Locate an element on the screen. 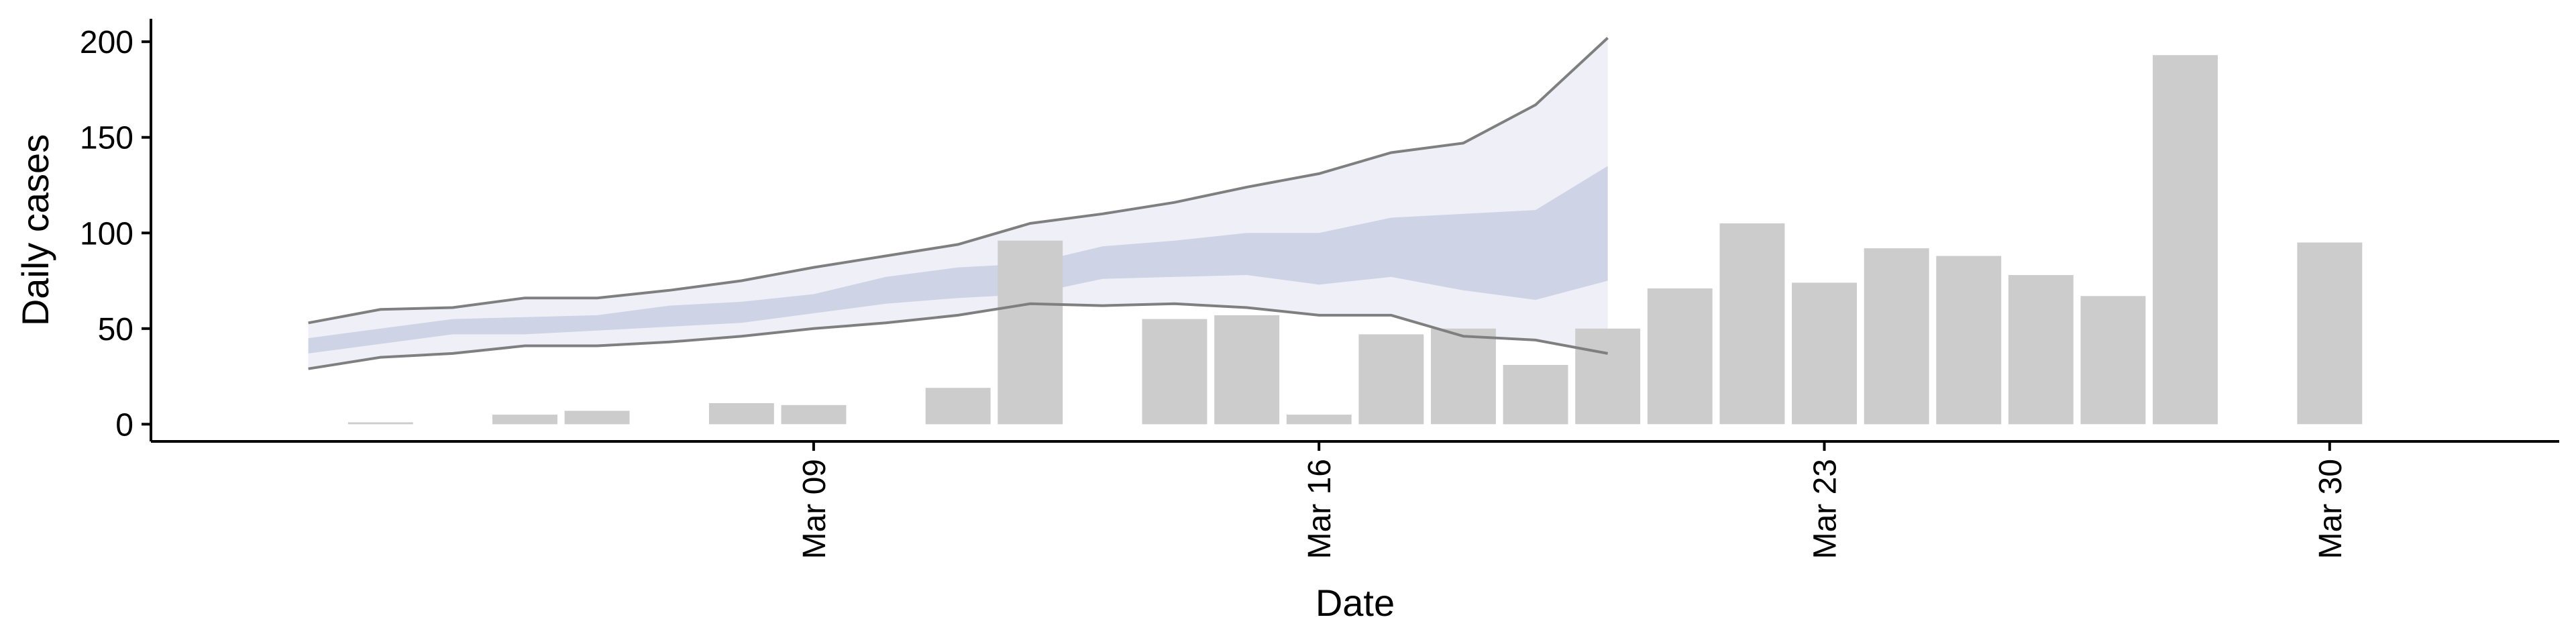 The height and width of the screenshot is (644, 2576). x-tick-label: Mar 30 is located at coordinates (2331, 509).